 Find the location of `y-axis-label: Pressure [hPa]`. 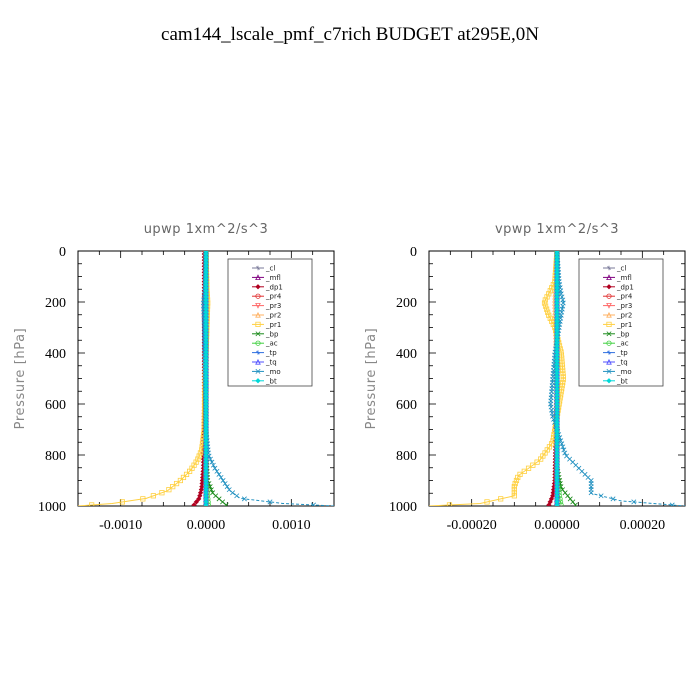

y-axis-label: Pressure [hPa] is located at coordinates (371, 379).